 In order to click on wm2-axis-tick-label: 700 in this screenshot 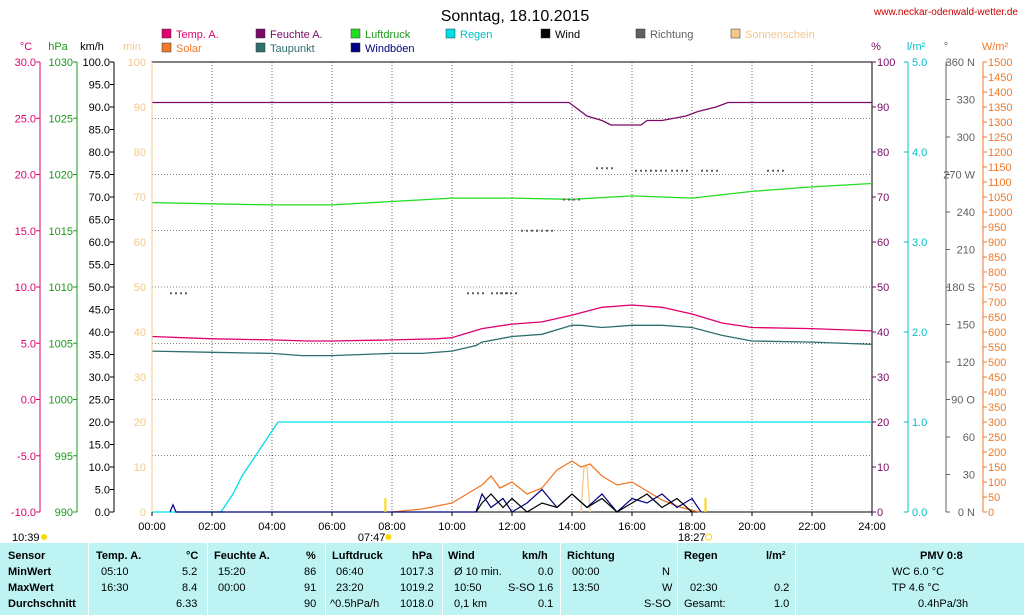, I will do `click(997, 303)`.